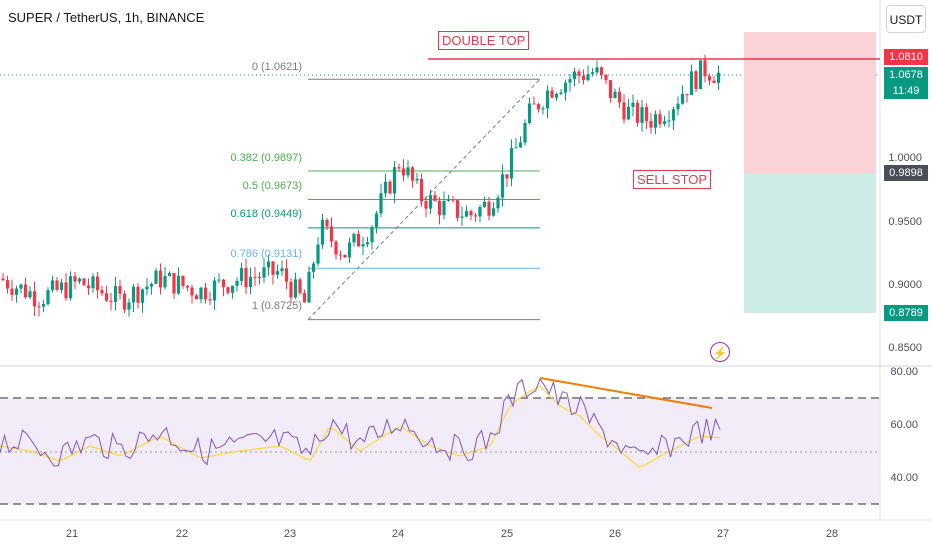 The width and height of the screenshot is (932, 550). Describe the element at coordinates (904, 478) in the screenshot. I see `rsi-tick-40: 40.00` at that location.